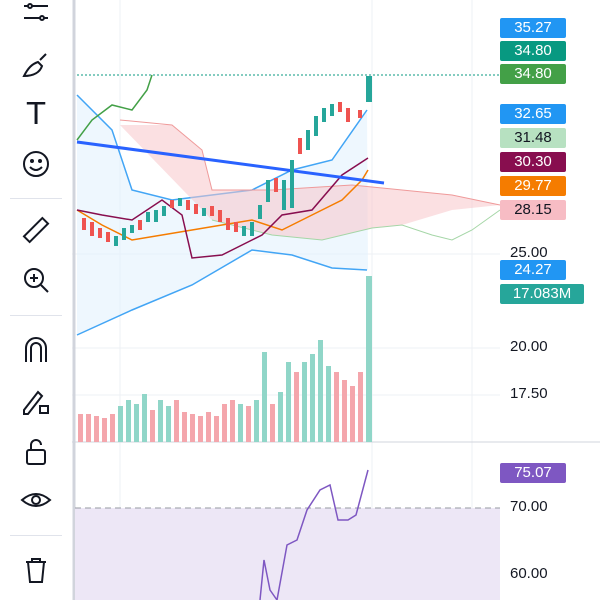  I want to click on ma-maroon, so click(222, 208).